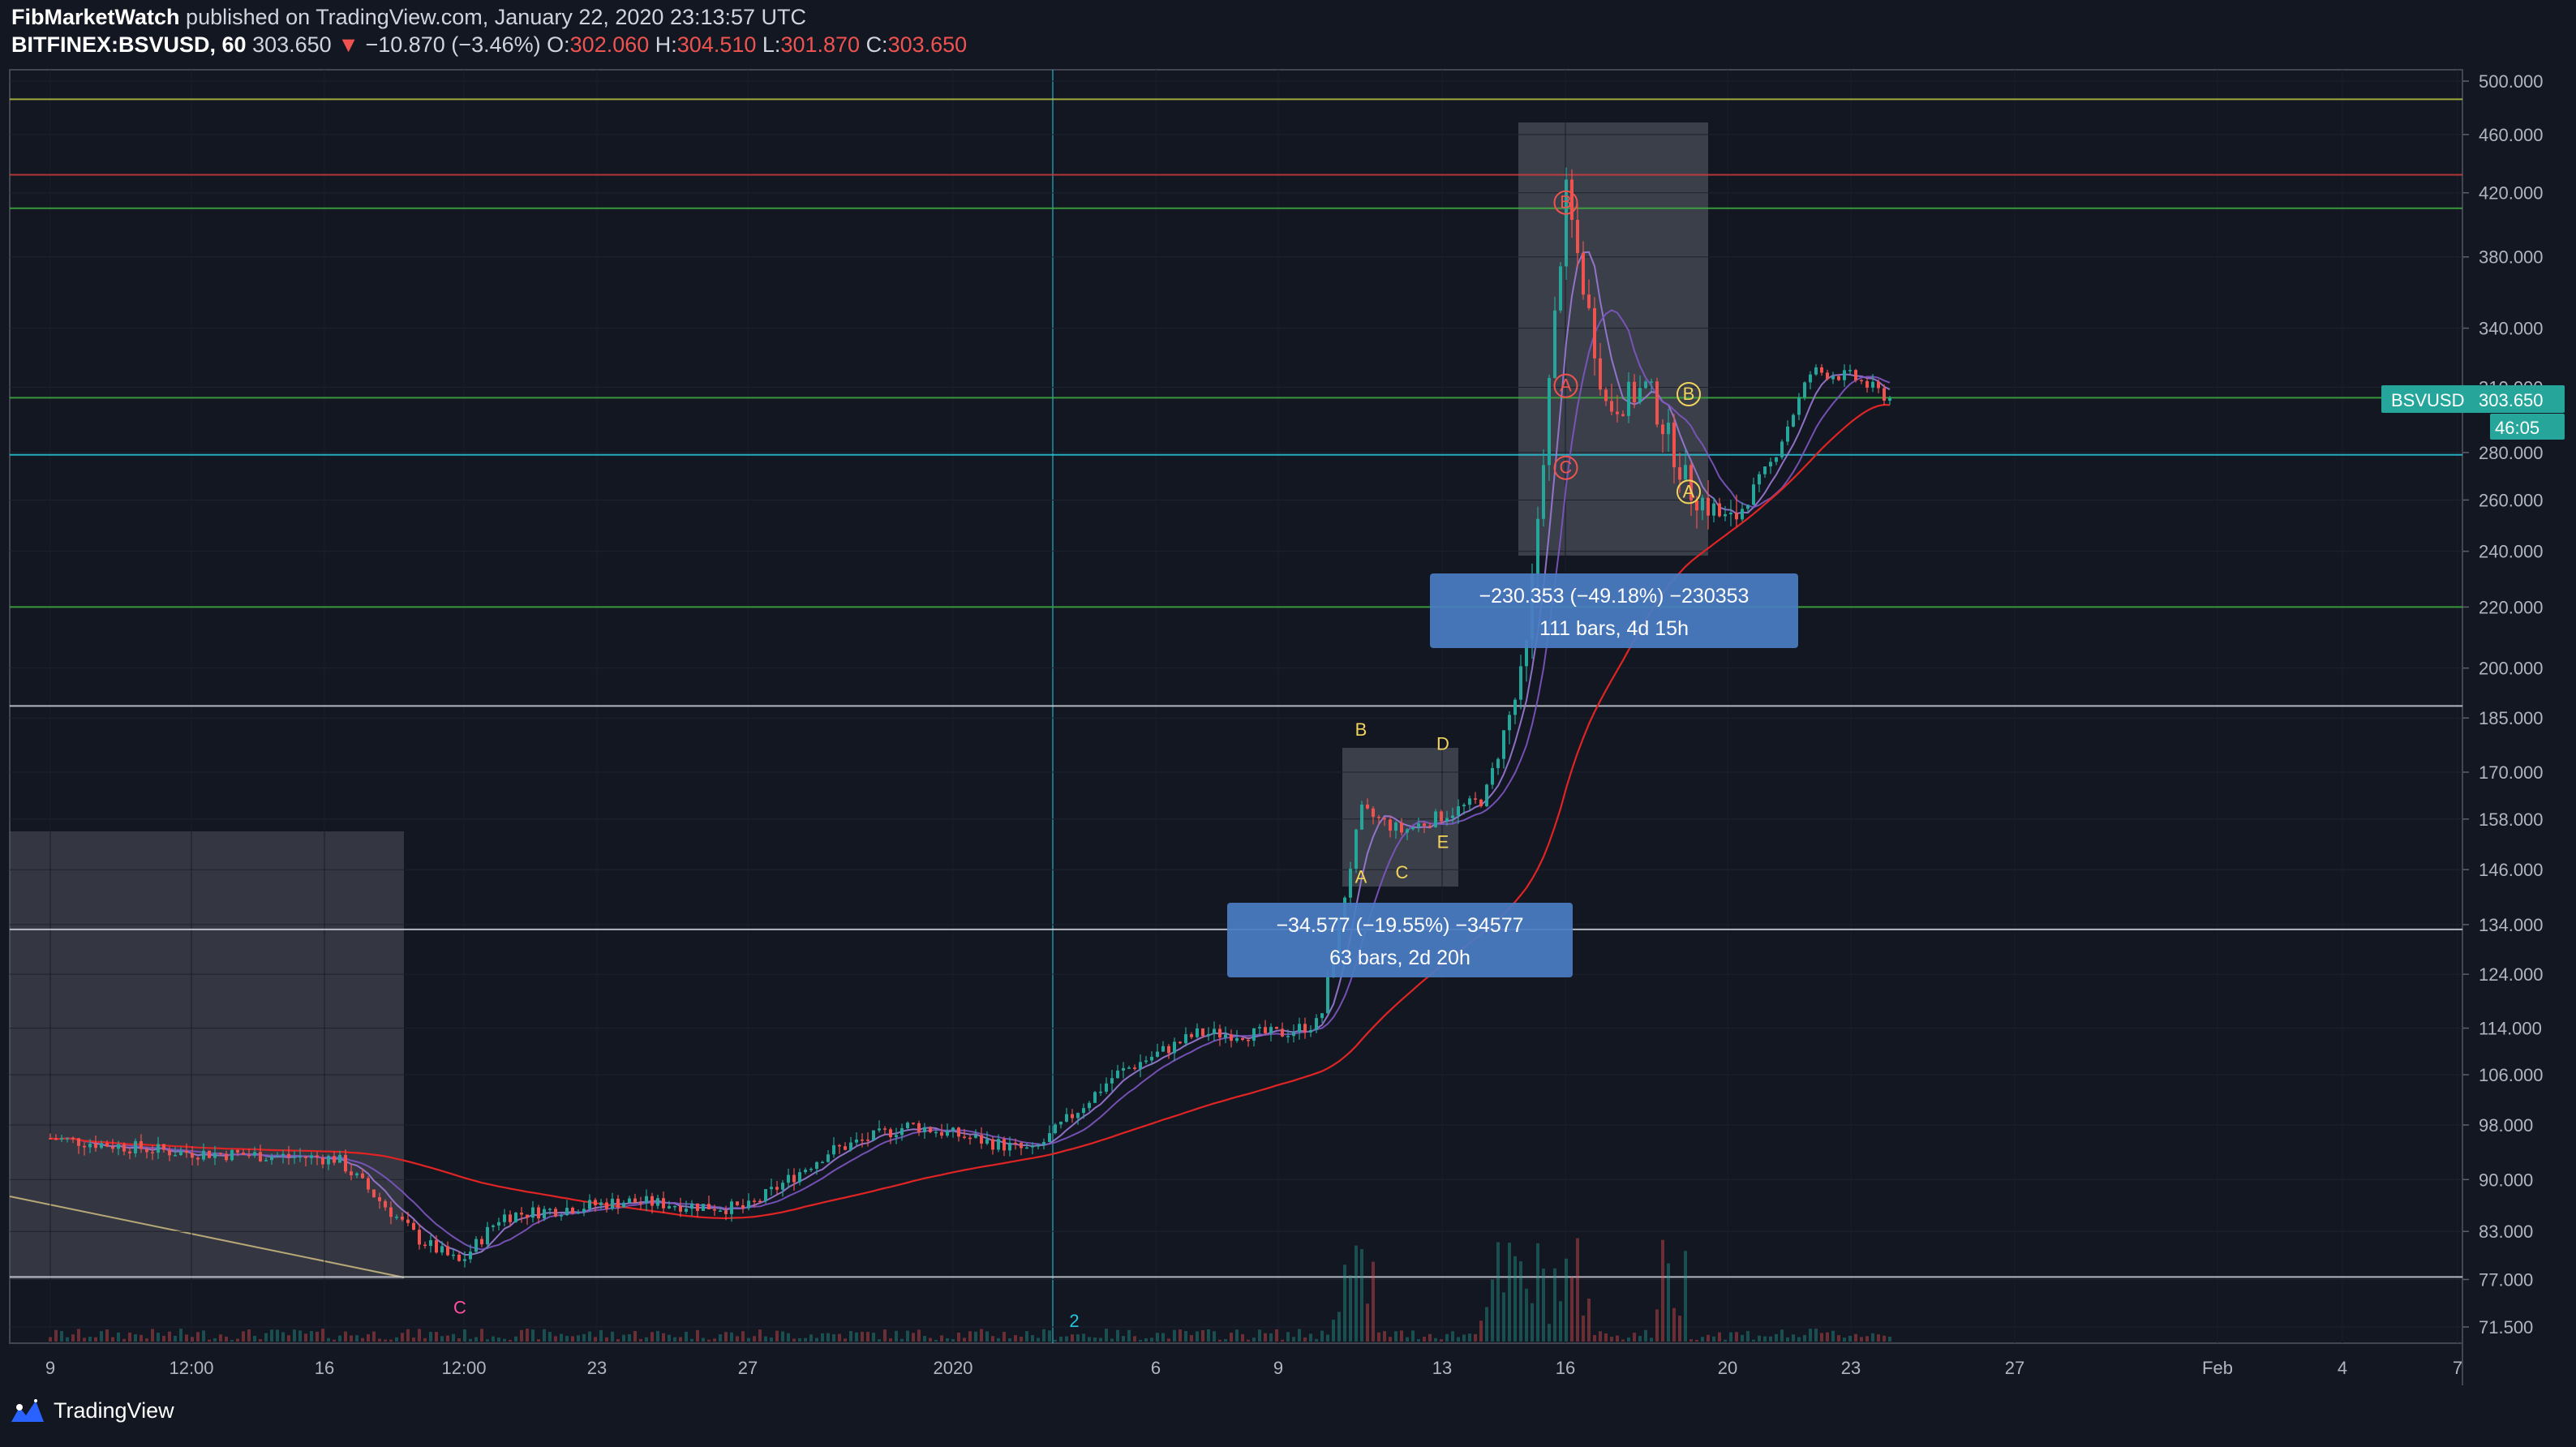  What do you see at coordinates (2511, 974) in the screenshot?
I see `y-tick-label: 124.000` at bounding box center [2511, 974].